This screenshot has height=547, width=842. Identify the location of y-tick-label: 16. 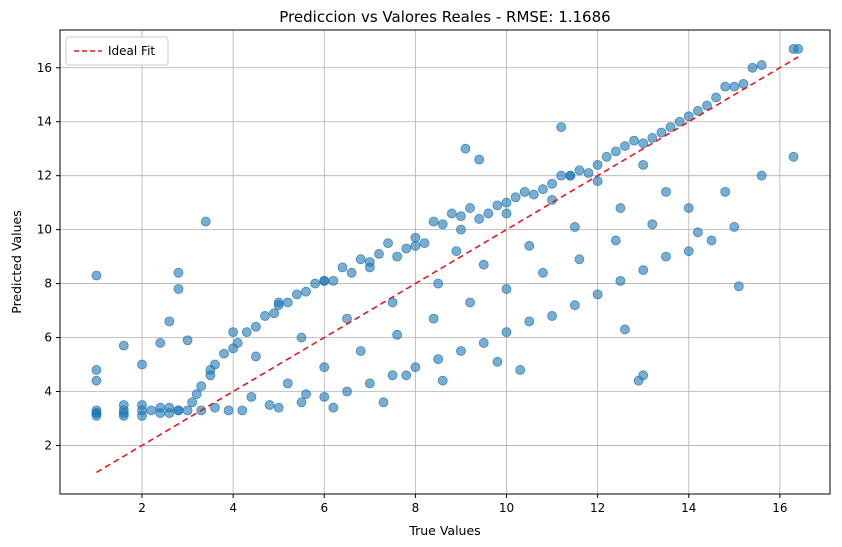
(44, 68).